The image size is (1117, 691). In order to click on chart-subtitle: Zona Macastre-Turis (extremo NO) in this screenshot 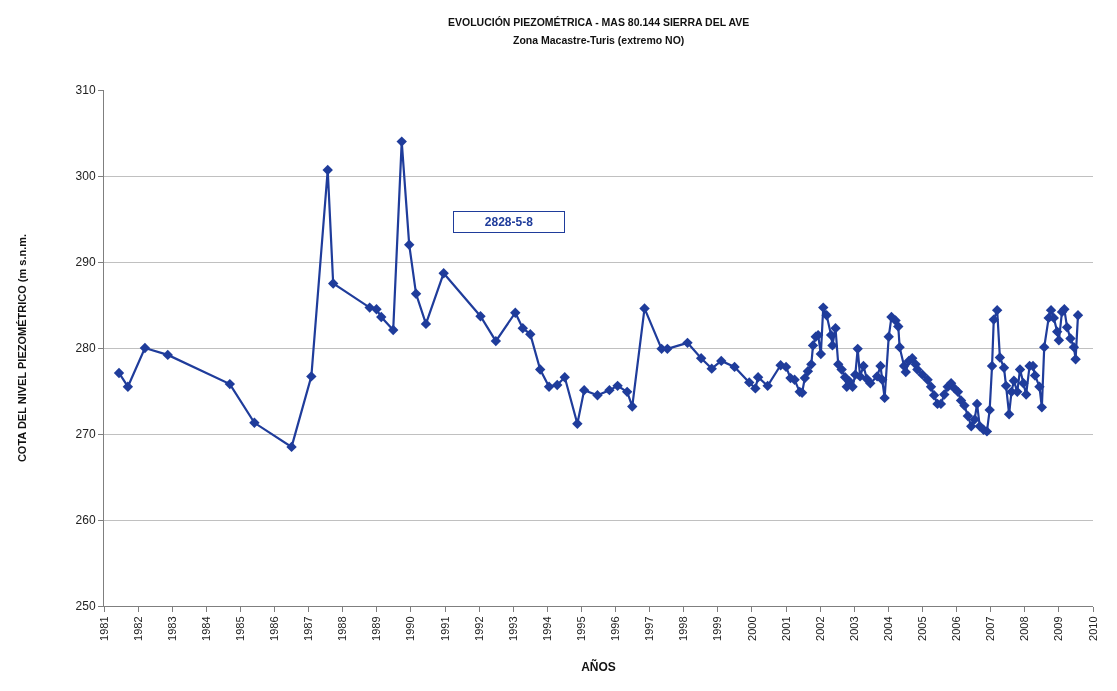, I will do `click(599, 40)`.